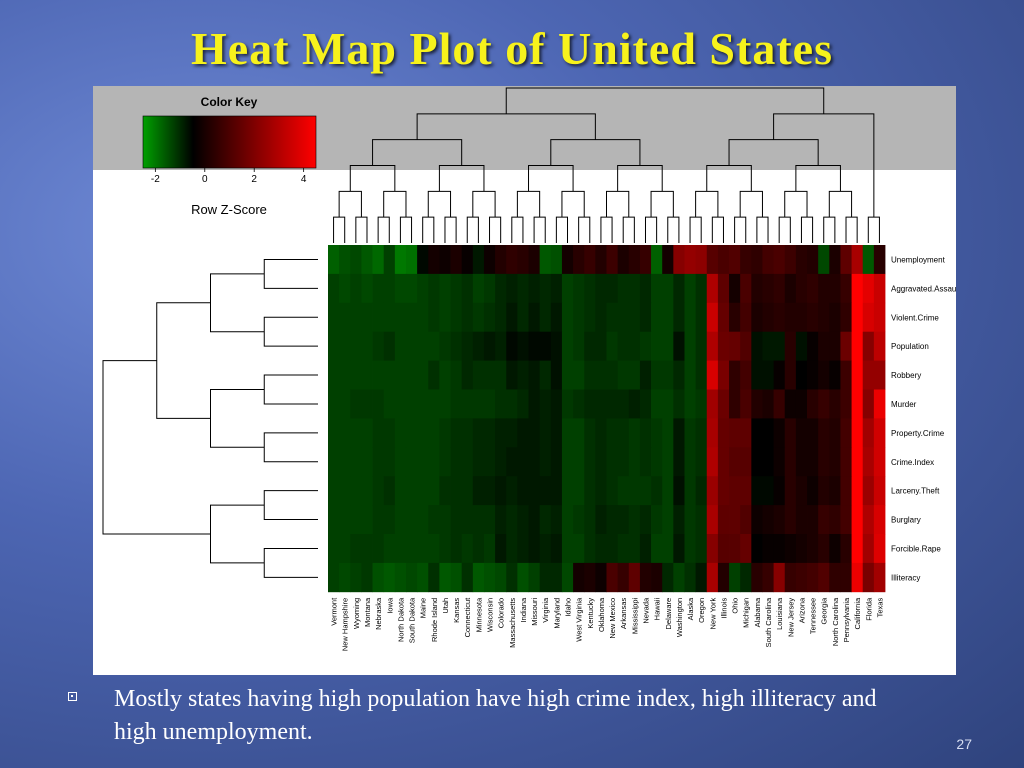  What do you see at coordinates (423, 608) in the screenshot?
I see `column-label: Maine` at bounding box center [423, 608].